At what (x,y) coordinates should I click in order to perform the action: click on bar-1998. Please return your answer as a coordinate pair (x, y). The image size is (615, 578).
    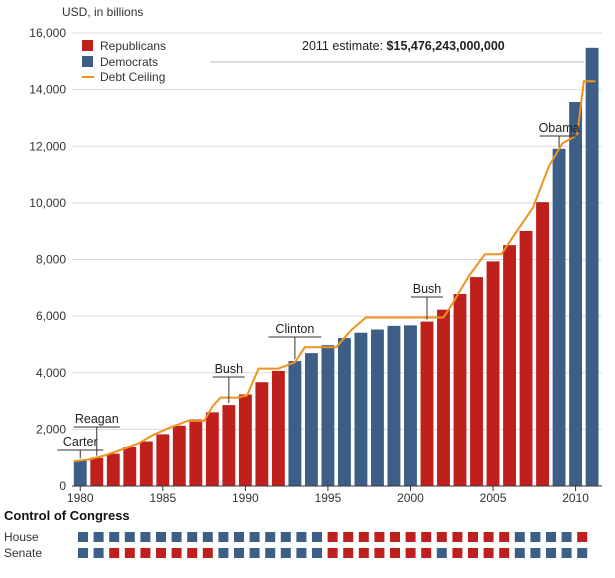
    Looking at the image, I should click on (377, 407).